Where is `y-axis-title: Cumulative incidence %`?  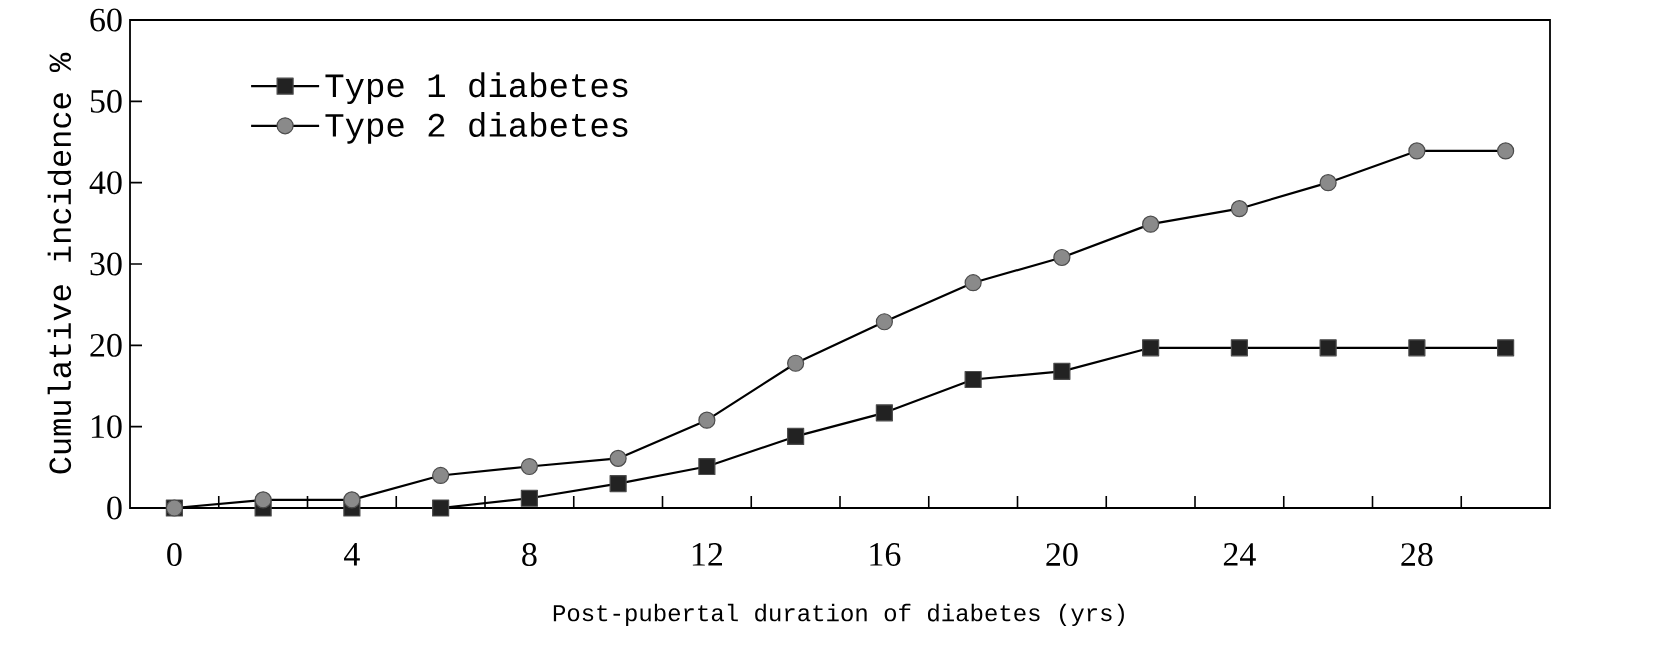
y-axis-title: Cumulative incidence % is located at coordinates (59, 263).